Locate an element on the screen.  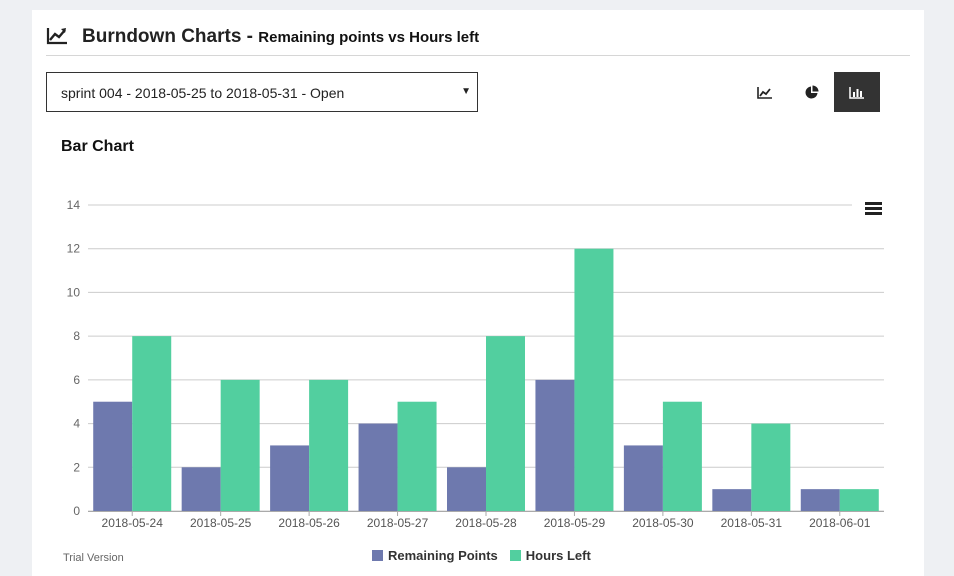
trial-version-label: Trial Version is located at coordinates (93, 558).